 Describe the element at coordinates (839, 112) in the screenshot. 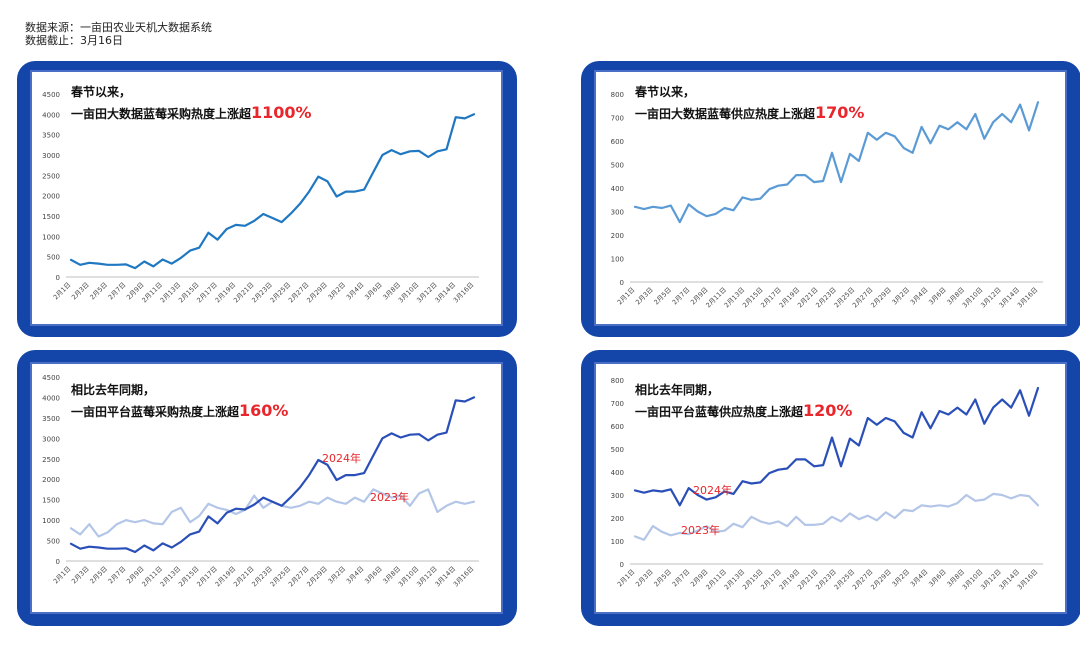

I see `chart-title-highlight: 170%` at that location.